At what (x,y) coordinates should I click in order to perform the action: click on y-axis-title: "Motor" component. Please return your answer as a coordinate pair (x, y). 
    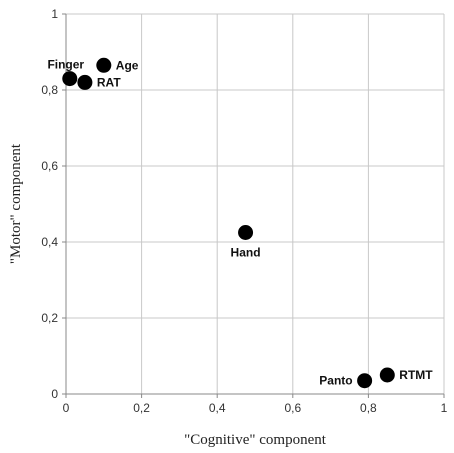
    Looking at the image, I should click on (16, 203).